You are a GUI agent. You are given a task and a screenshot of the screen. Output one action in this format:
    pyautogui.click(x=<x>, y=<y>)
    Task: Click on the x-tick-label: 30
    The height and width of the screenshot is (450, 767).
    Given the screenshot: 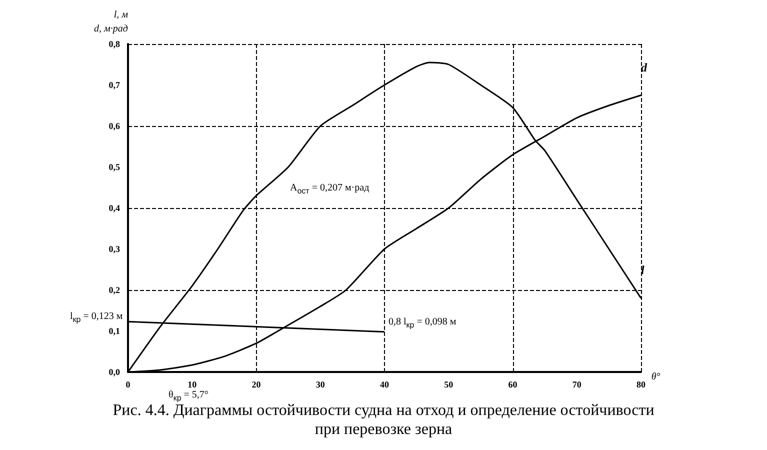 What is the action you would take?
    pyautogui.click(x=321, y=385)
    